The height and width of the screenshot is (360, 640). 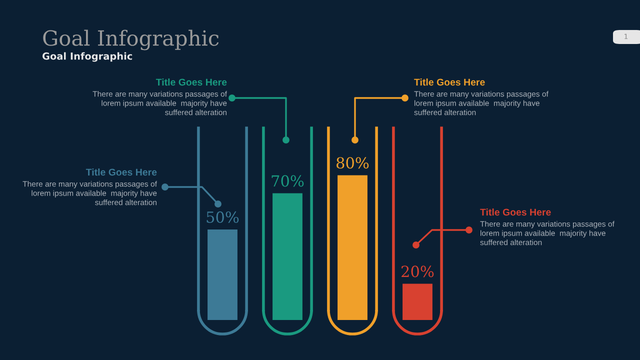 What do you see at coordinates (288, 181) in the screenshot?
I see `data-label: 70%` at bounding box center [288, 181].